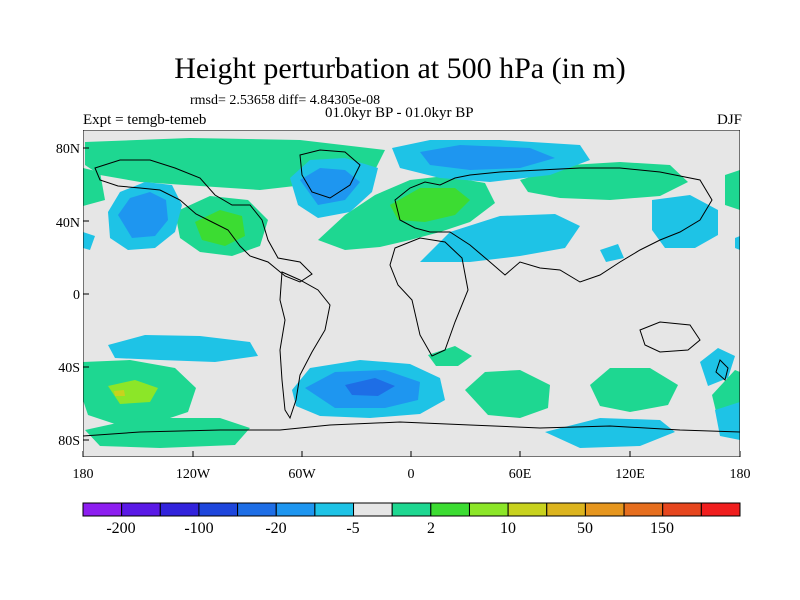 The width and height of the screenshot is (800, 600). I want to click on lon-label: 120W, so click(193, 474).